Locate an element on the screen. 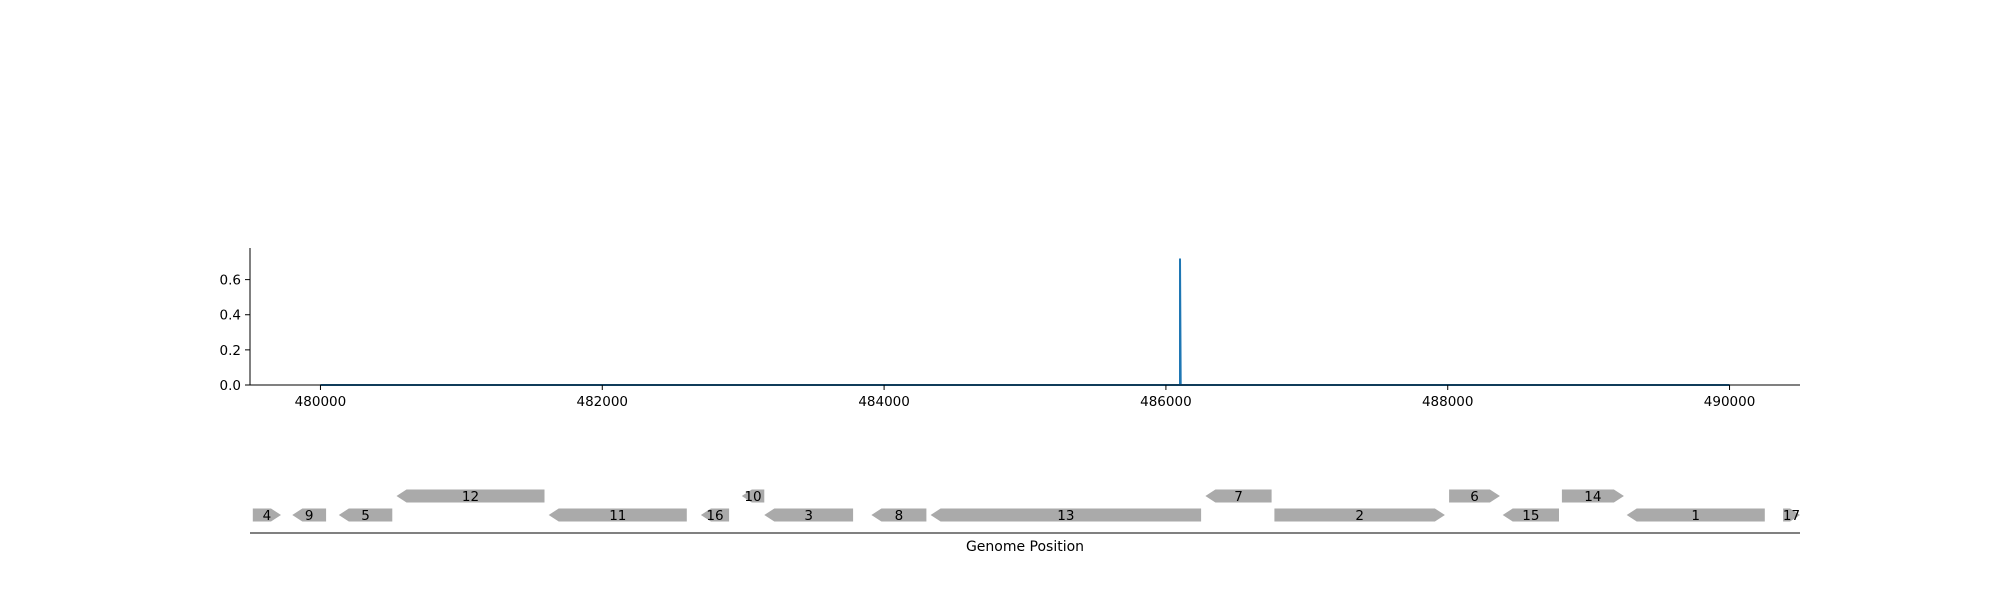 The height and width of the screenshot is (600, 2000). gene-label: 10 is located at coordinates (752, 497).